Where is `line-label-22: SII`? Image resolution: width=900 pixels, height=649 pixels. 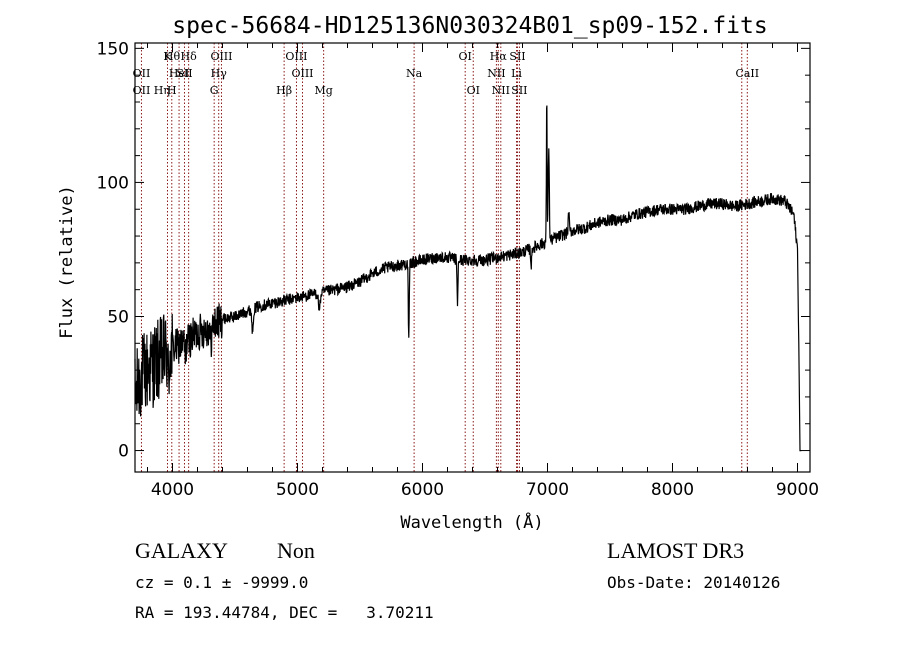 line-label-22: SII is located at coordinates (517, 56).